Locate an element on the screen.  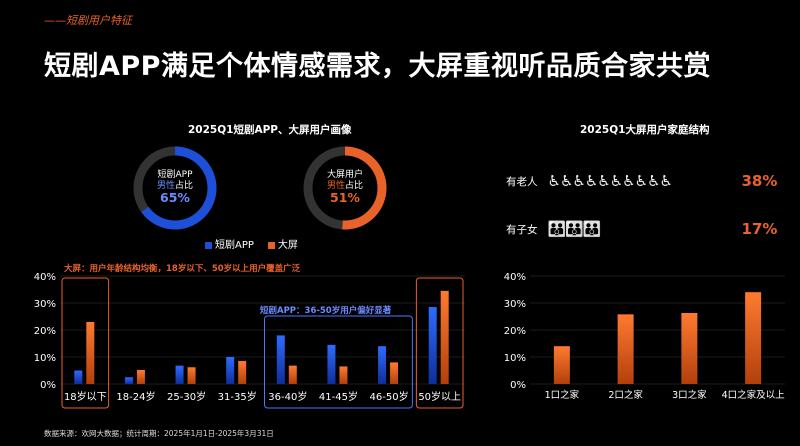
family-value-elderly: 38% is located at coordinates (759, 181).